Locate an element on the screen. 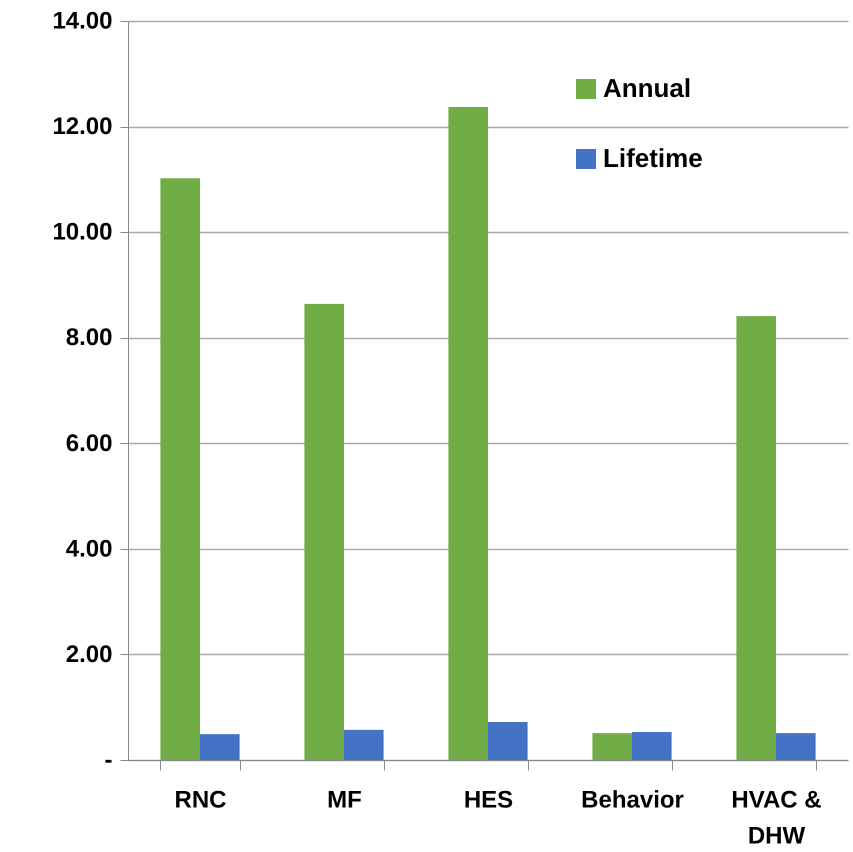  x-tick-label: MF is located at coordinates (344, 800).